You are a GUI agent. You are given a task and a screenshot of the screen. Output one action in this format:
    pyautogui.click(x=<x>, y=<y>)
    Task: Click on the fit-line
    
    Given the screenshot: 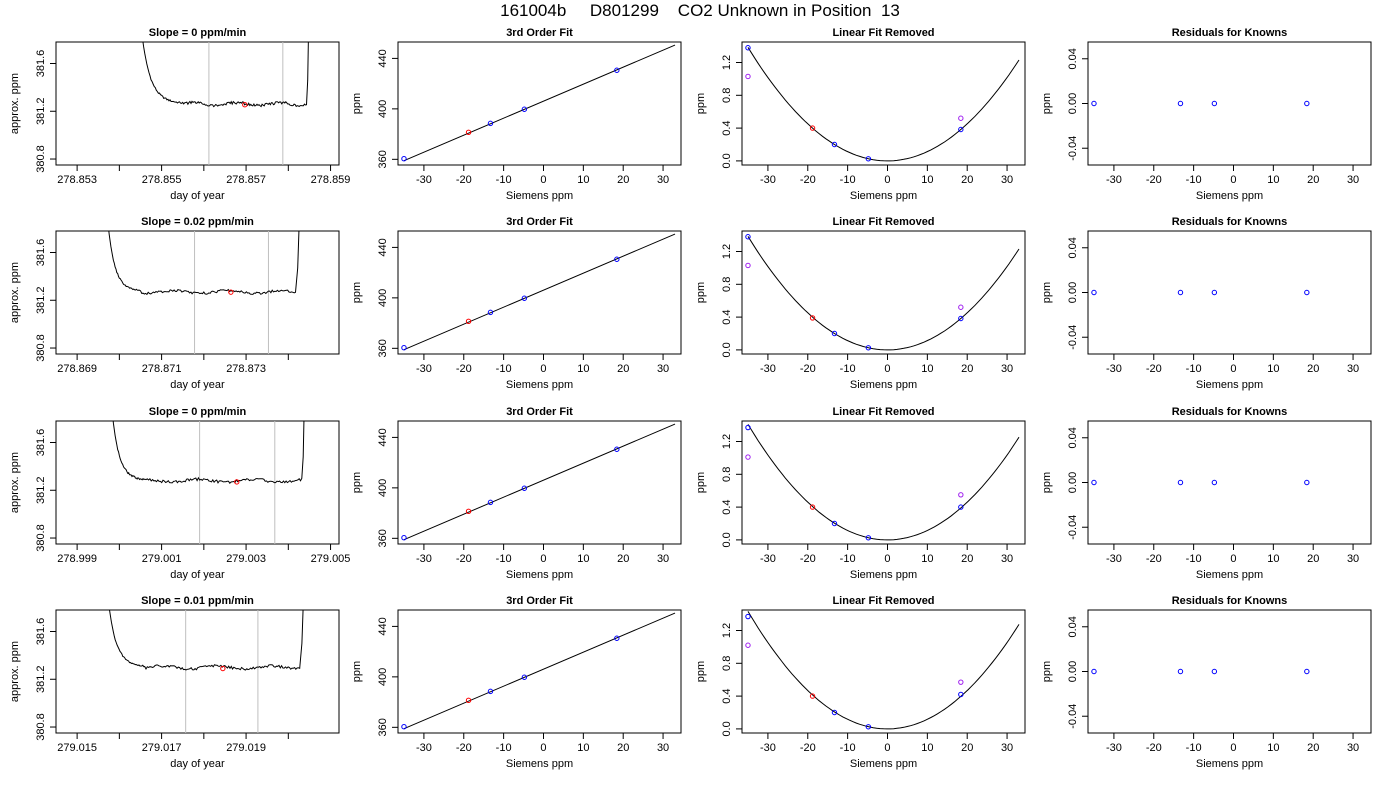 What is the action you would take?
    pyautogui.click(x=539, y=671)
    